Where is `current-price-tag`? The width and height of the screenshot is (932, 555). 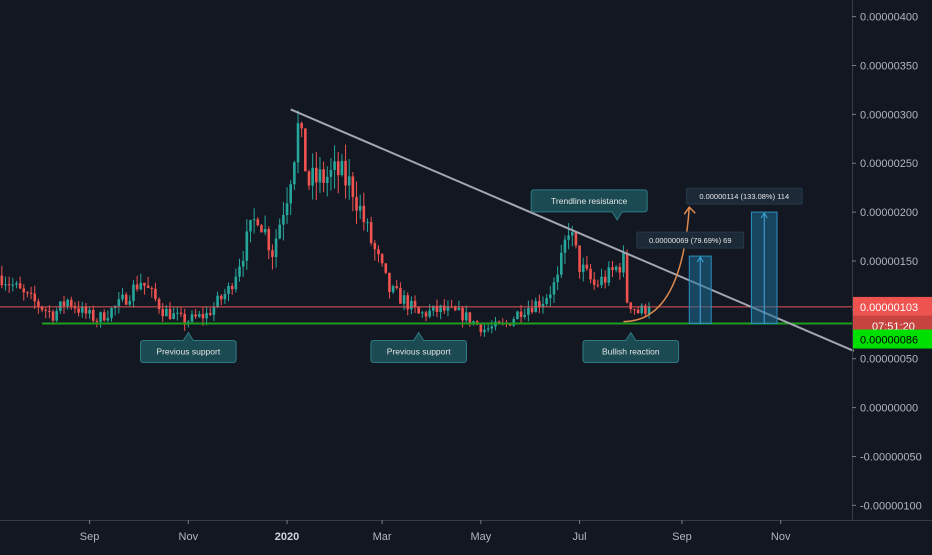
current-price-tag is located at coordinates (892, 306).